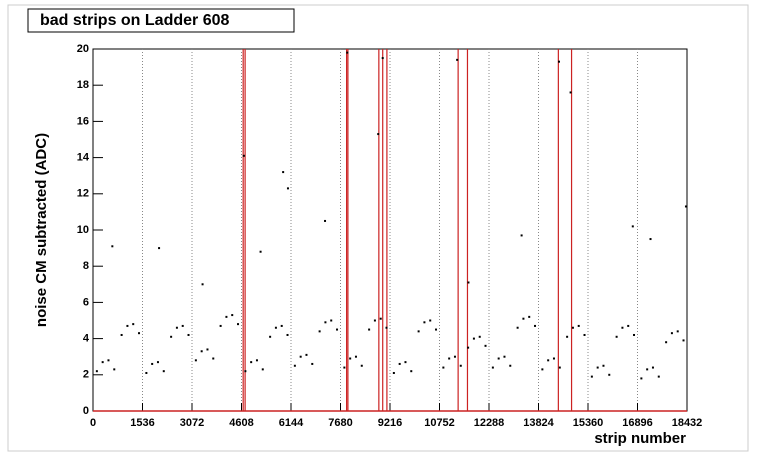  I want to click on title-box, so click(161, 20).